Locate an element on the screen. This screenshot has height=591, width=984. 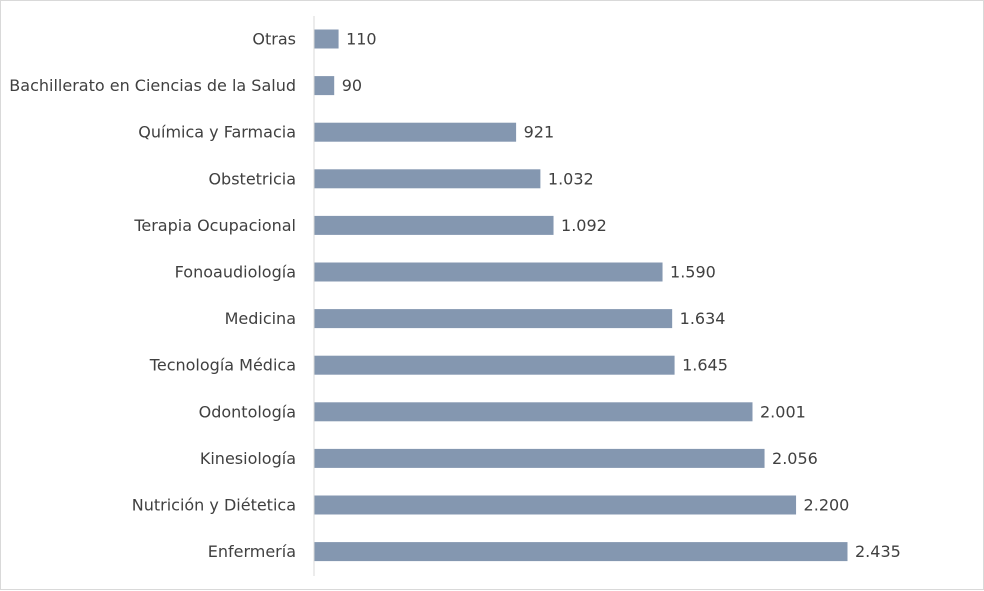
category-label: Química y Farmacia is located at coordinates (217, 132).